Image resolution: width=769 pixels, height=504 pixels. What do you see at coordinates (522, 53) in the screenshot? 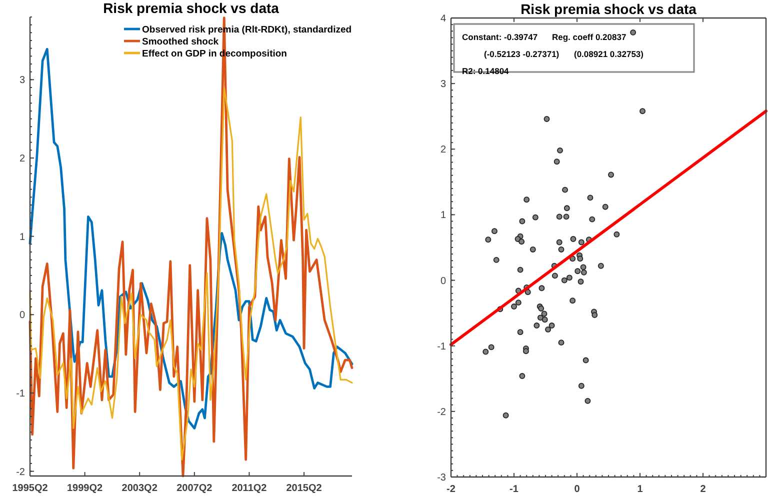
I see `annotation: (-0.52123 -0.27371)` at bounding box center [522, 53].